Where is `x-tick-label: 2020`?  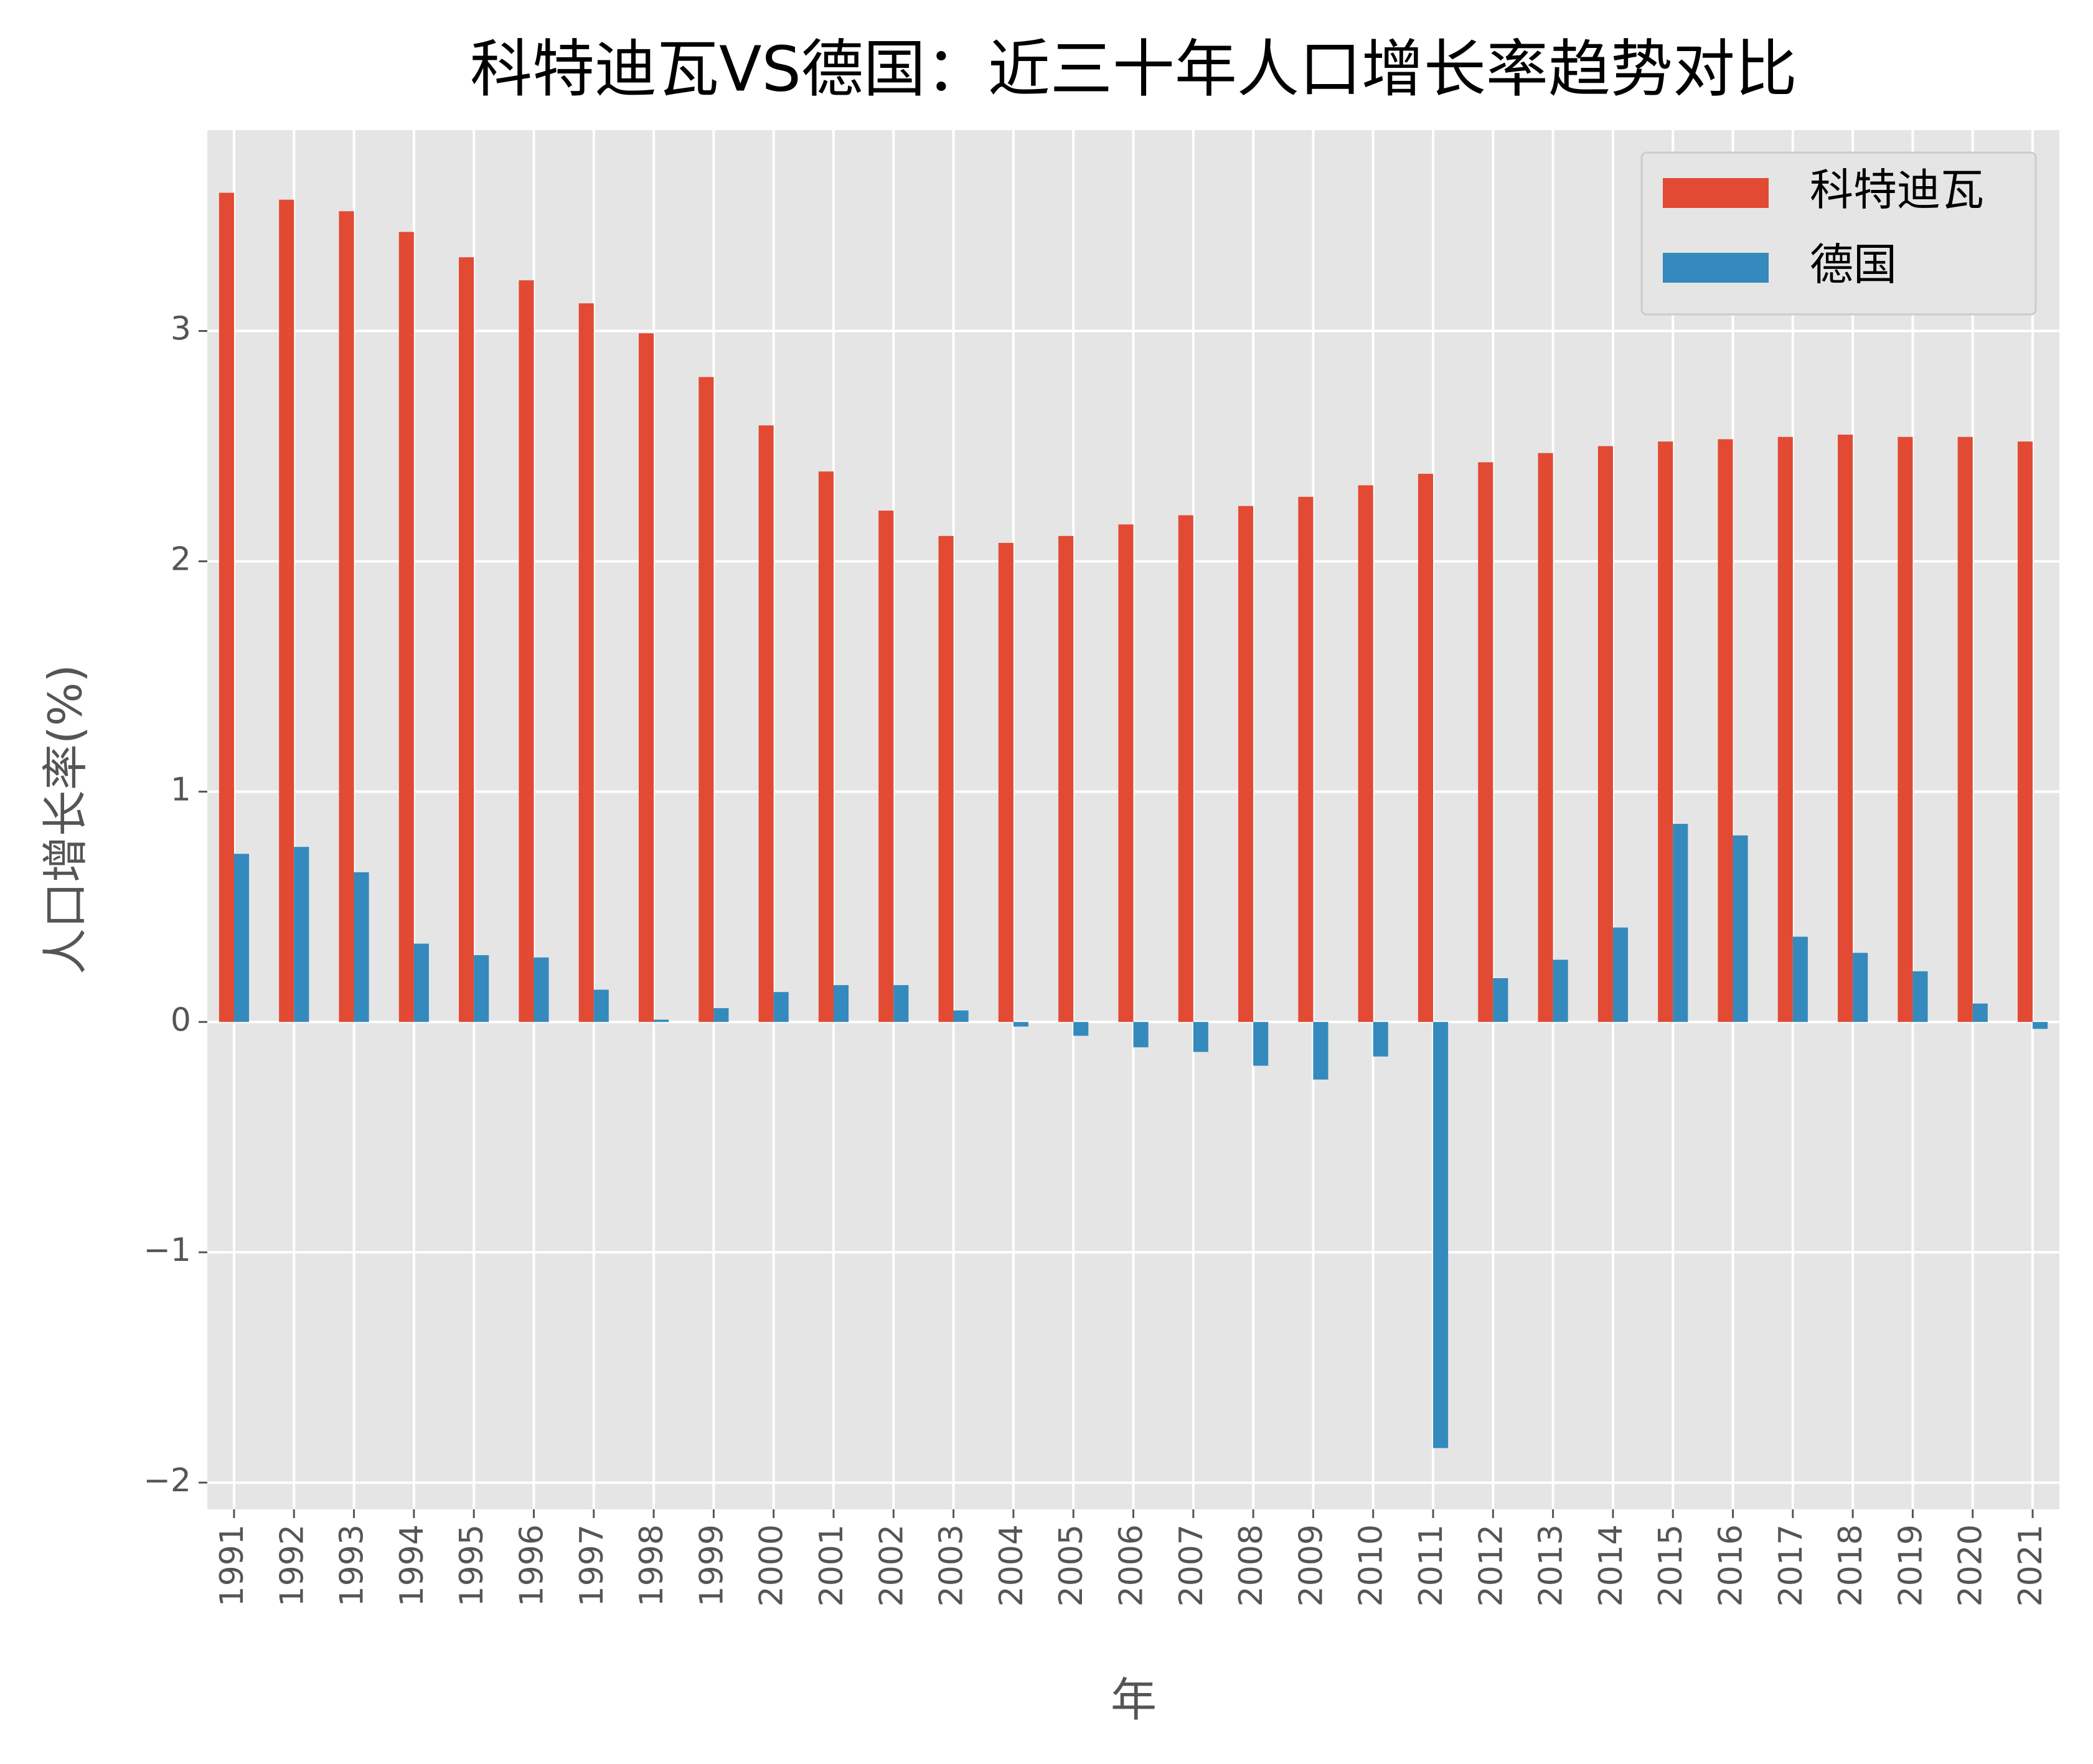 x-tick-label: 2020 is located at coordinates (1971, 1565).